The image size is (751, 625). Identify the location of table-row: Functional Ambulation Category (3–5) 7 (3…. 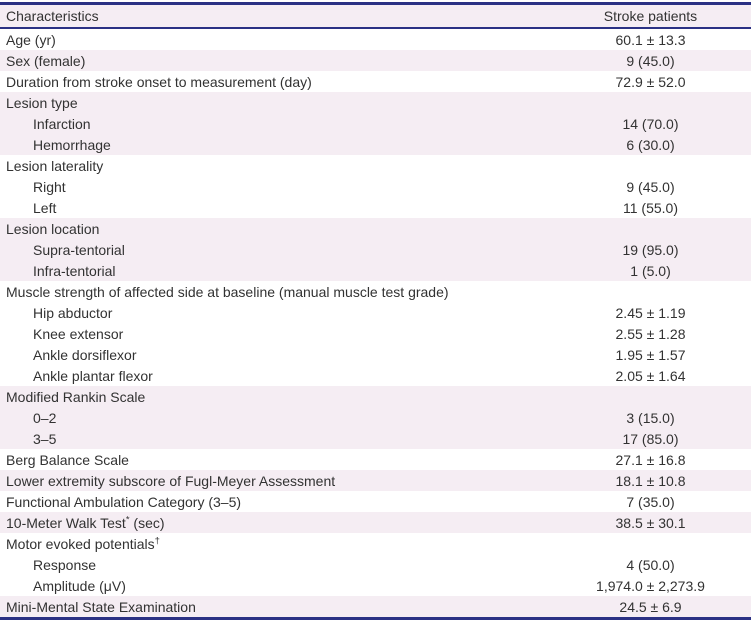
(375, 501).